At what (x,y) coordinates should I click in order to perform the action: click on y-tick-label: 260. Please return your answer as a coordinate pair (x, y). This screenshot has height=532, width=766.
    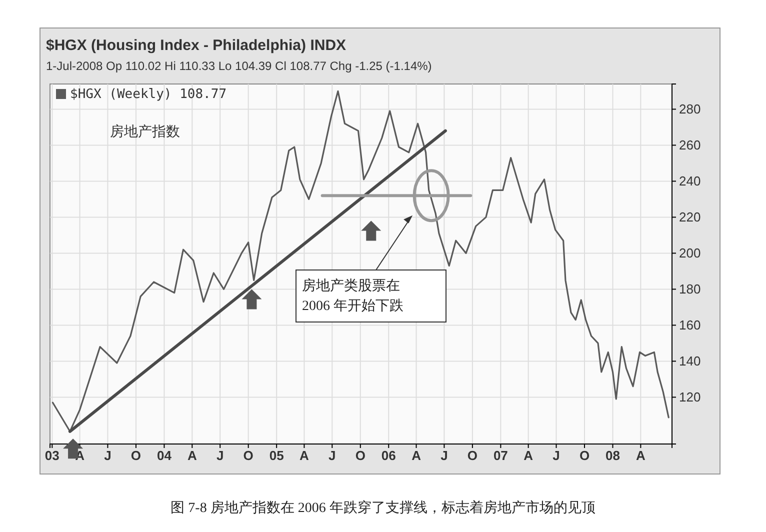
    Looking at the image, I should click on (690, 144).